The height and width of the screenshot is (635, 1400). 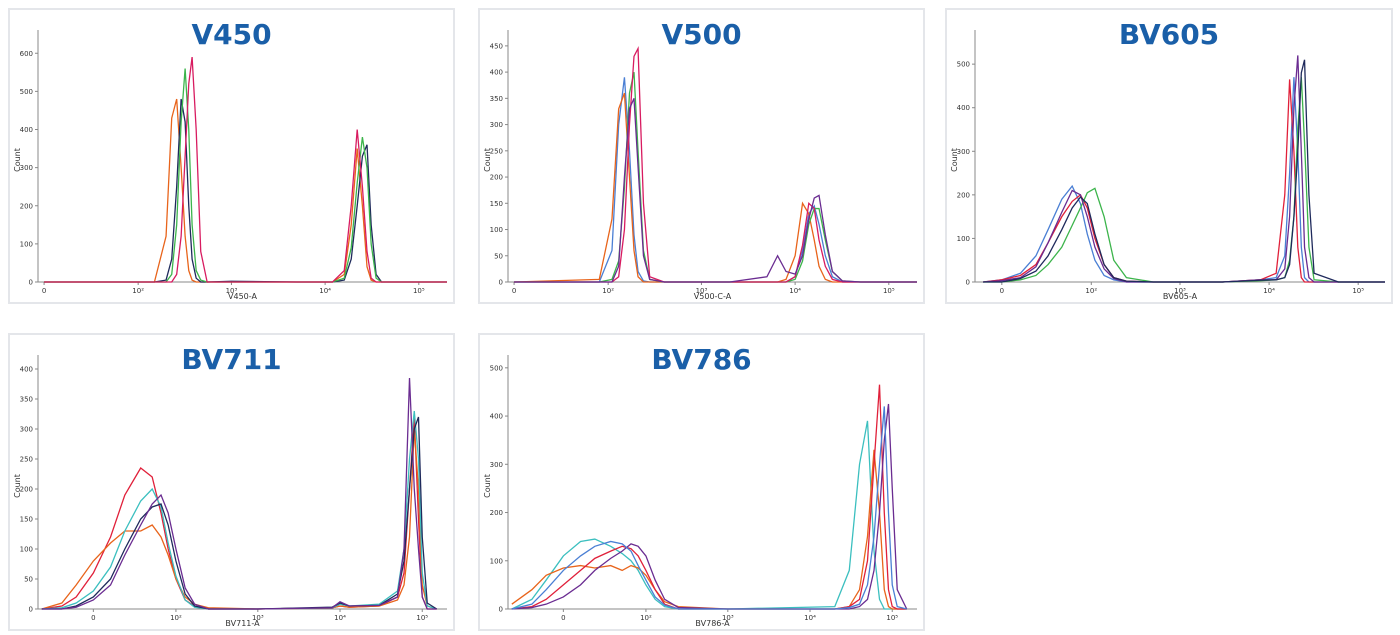 What do you see at coordinates (496, 46) in the screenshot?
I see `y-tick-label: 450` at bounding box center [496, 46].